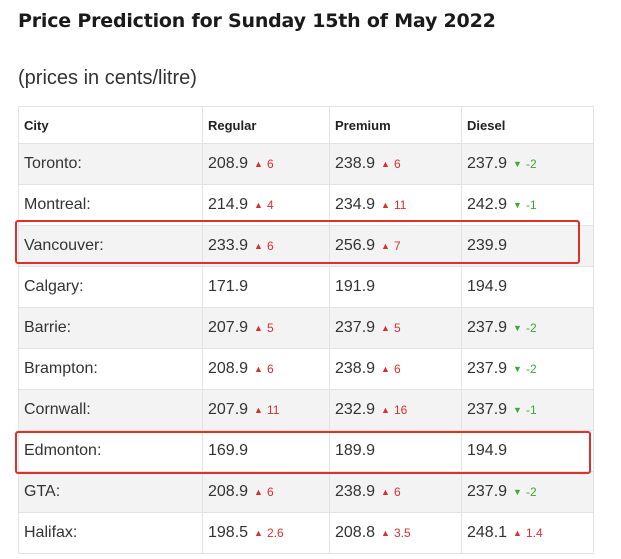 This screenshot has width=621, height=559. I want to click on regular-price-cell: 198.5 ▲ 2.6, so click(266, 533).